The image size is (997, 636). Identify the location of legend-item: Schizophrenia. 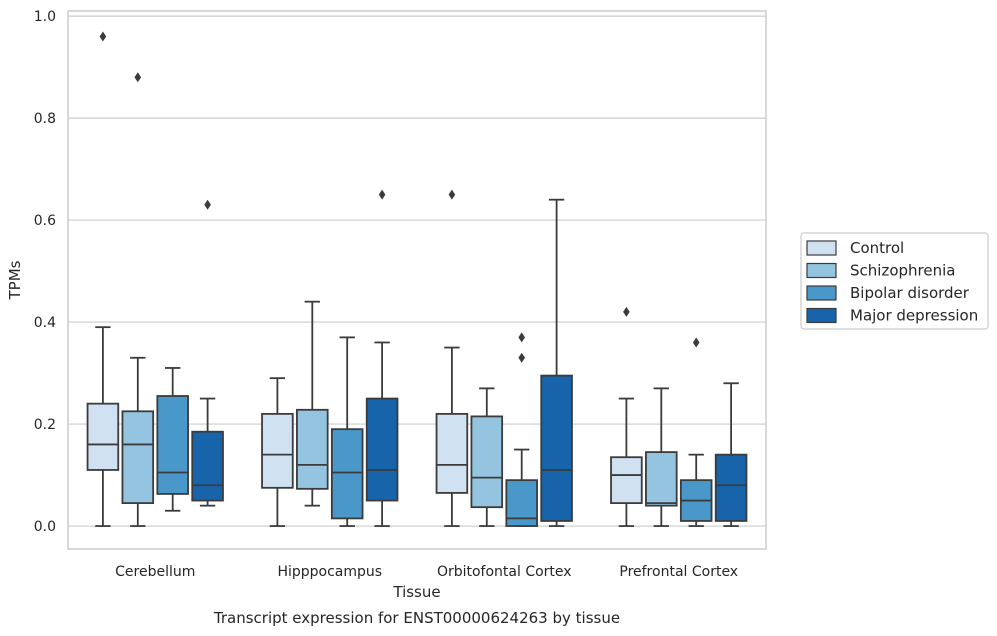
(880, 271).